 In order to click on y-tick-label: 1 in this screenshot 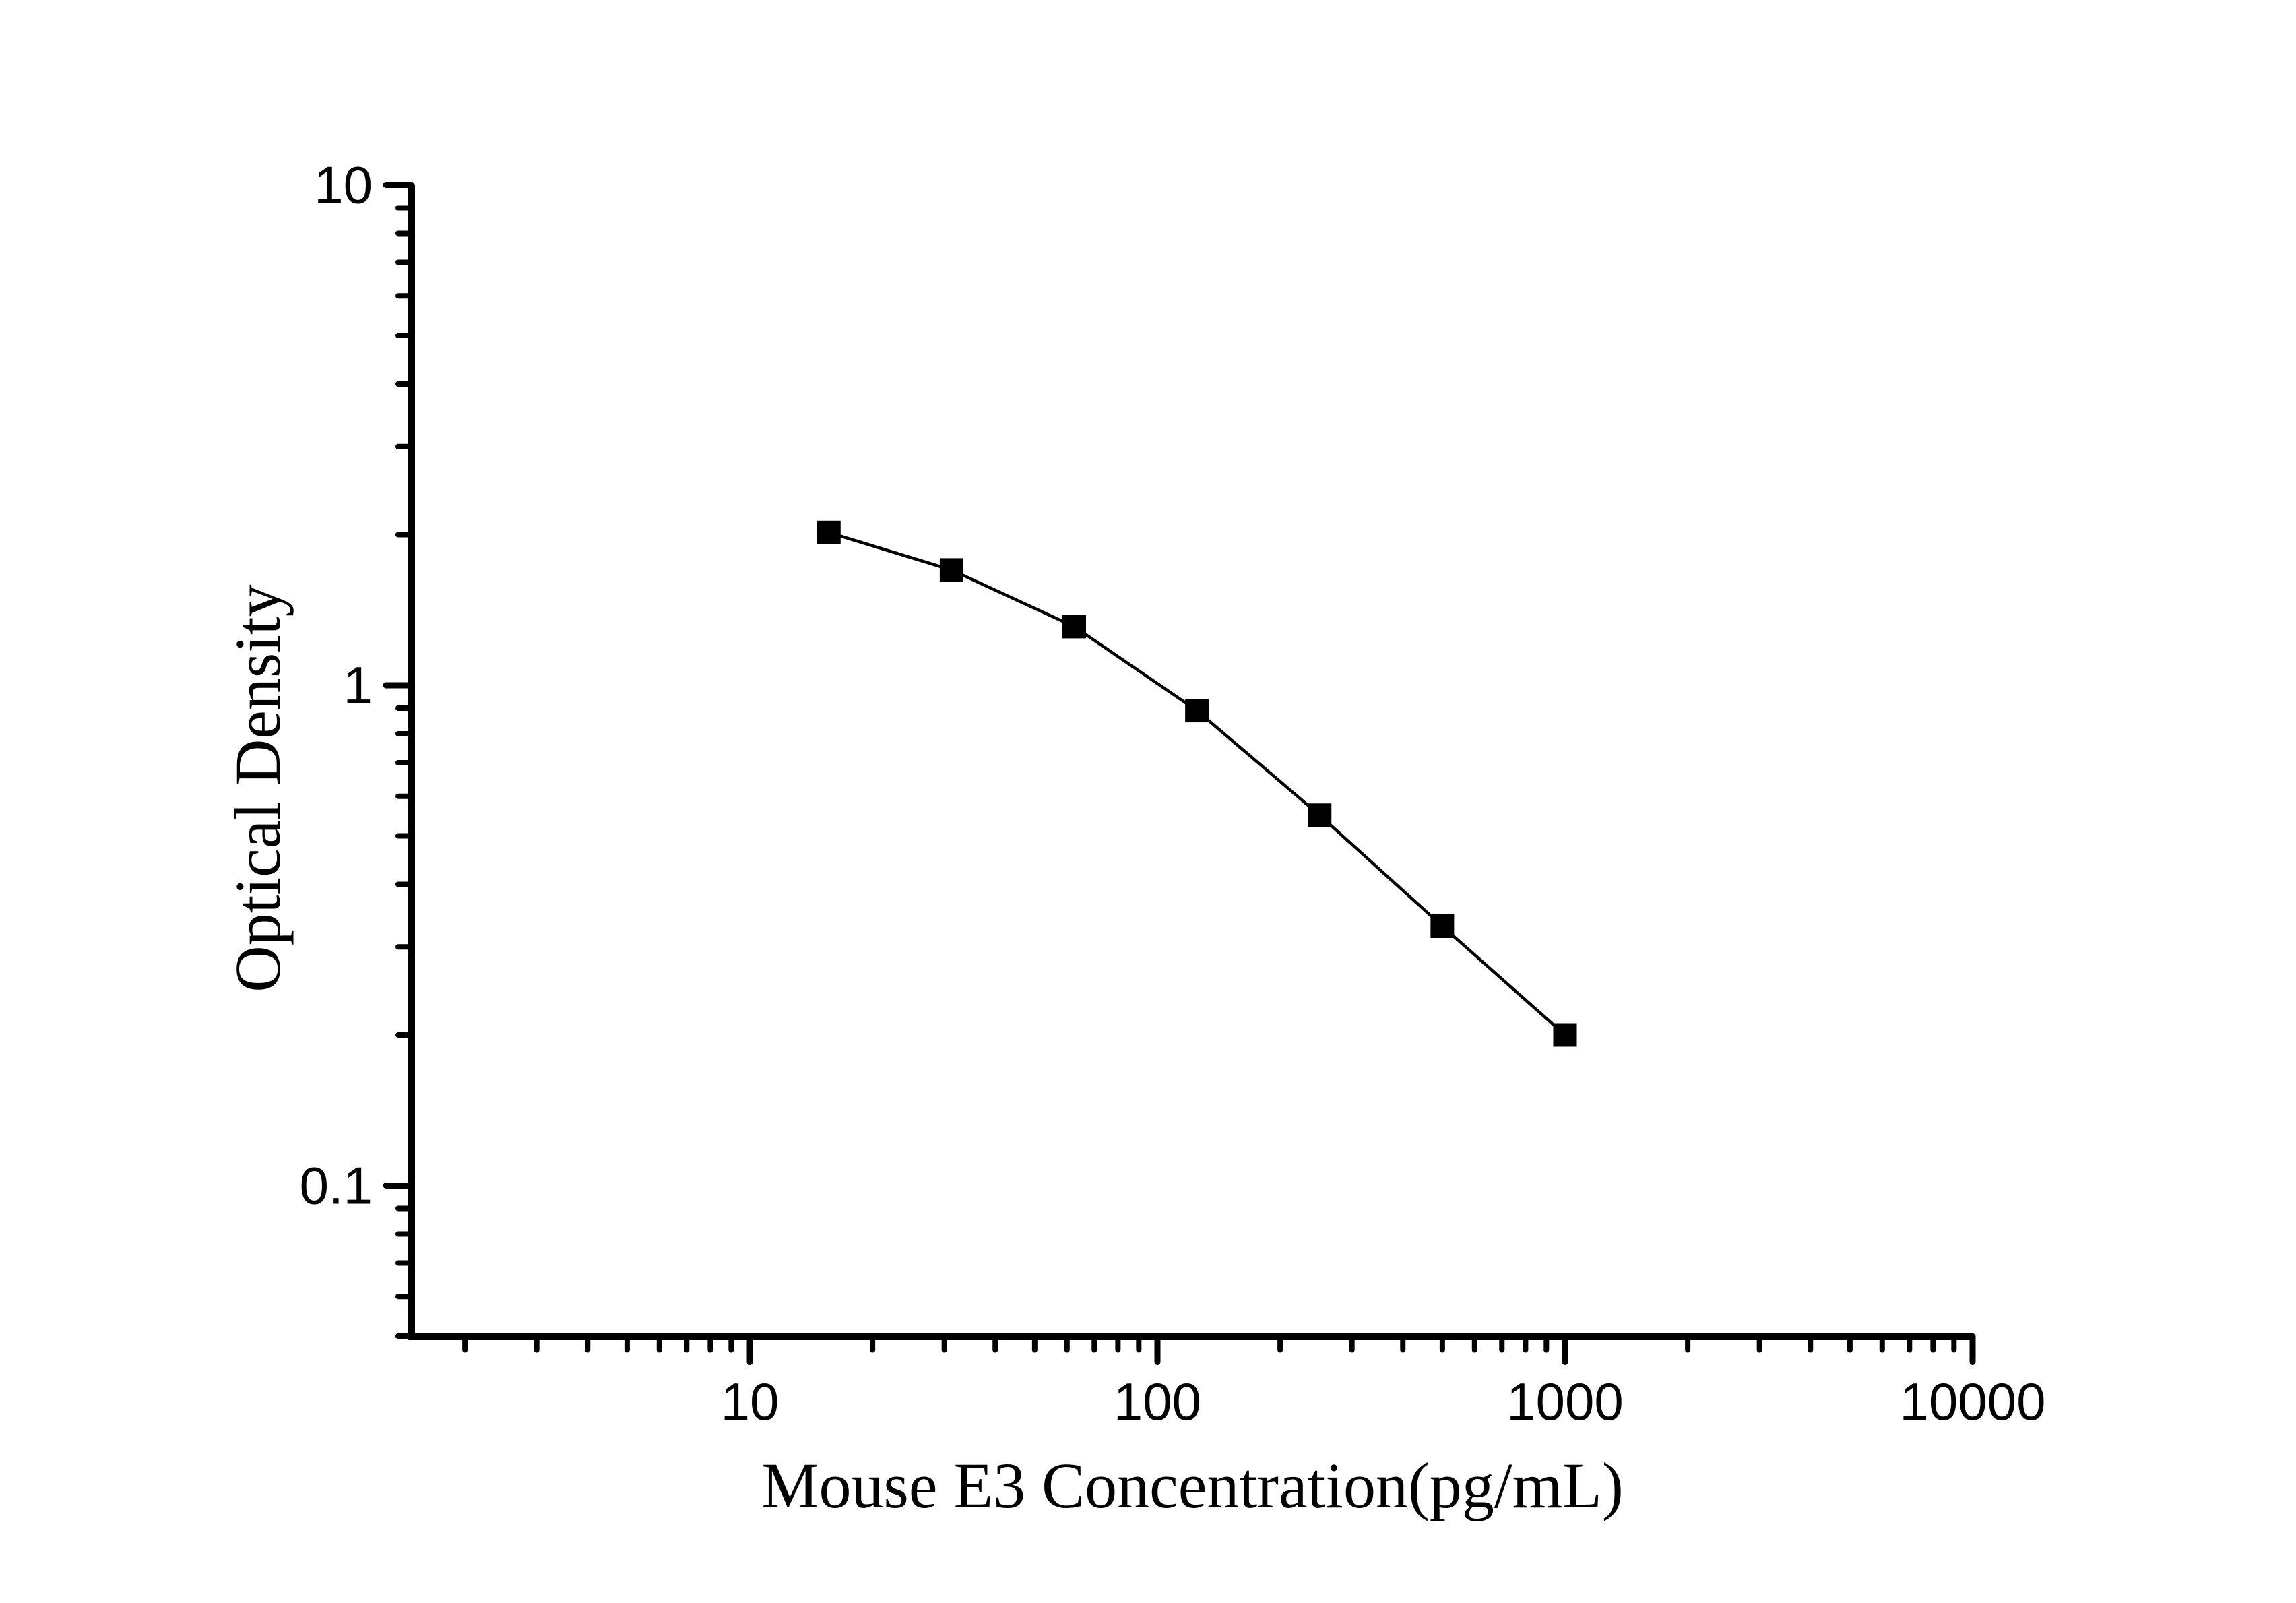, I will do `click(358, 685)`.